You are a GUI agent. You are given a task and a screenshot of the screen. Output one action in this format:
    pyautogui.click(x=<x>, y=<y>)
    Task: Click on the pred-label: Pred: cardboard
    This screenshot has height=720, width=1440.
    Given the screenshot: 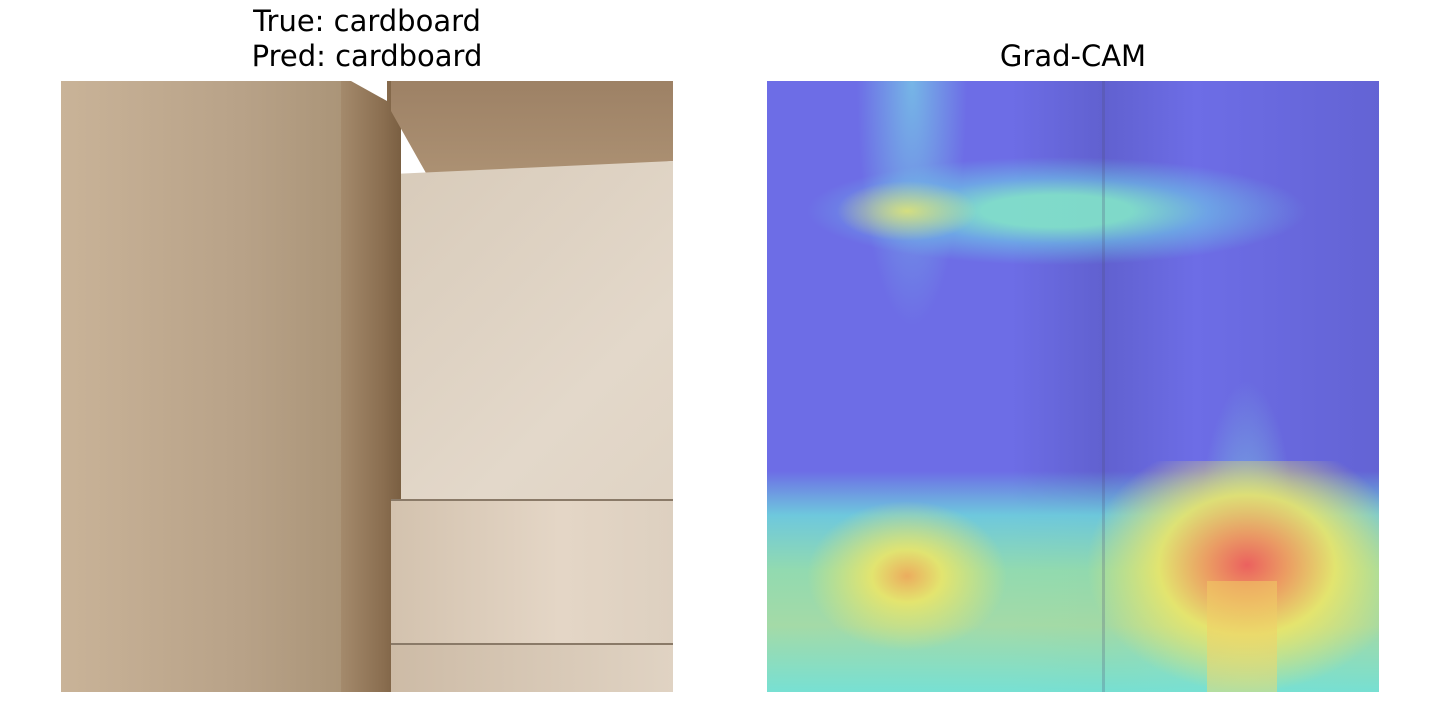 What is the action you would take?
    pyautogui.click(x=367, y=56)
    